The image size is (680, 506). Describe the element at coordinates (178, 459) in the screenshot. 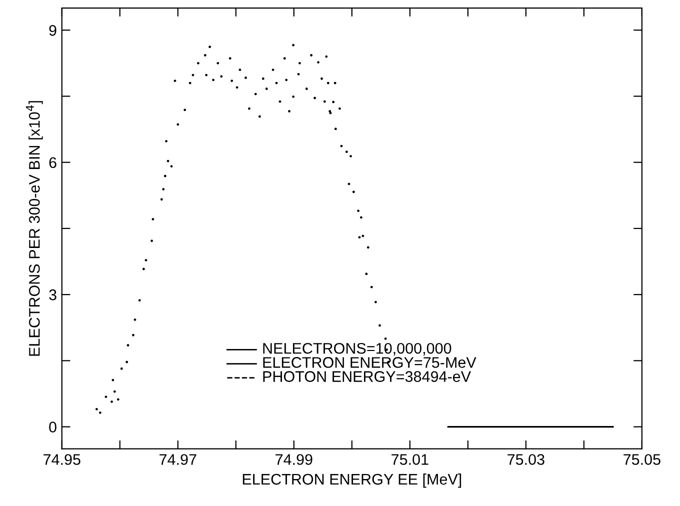

I see `x-tick-label: 74.97` at that location.